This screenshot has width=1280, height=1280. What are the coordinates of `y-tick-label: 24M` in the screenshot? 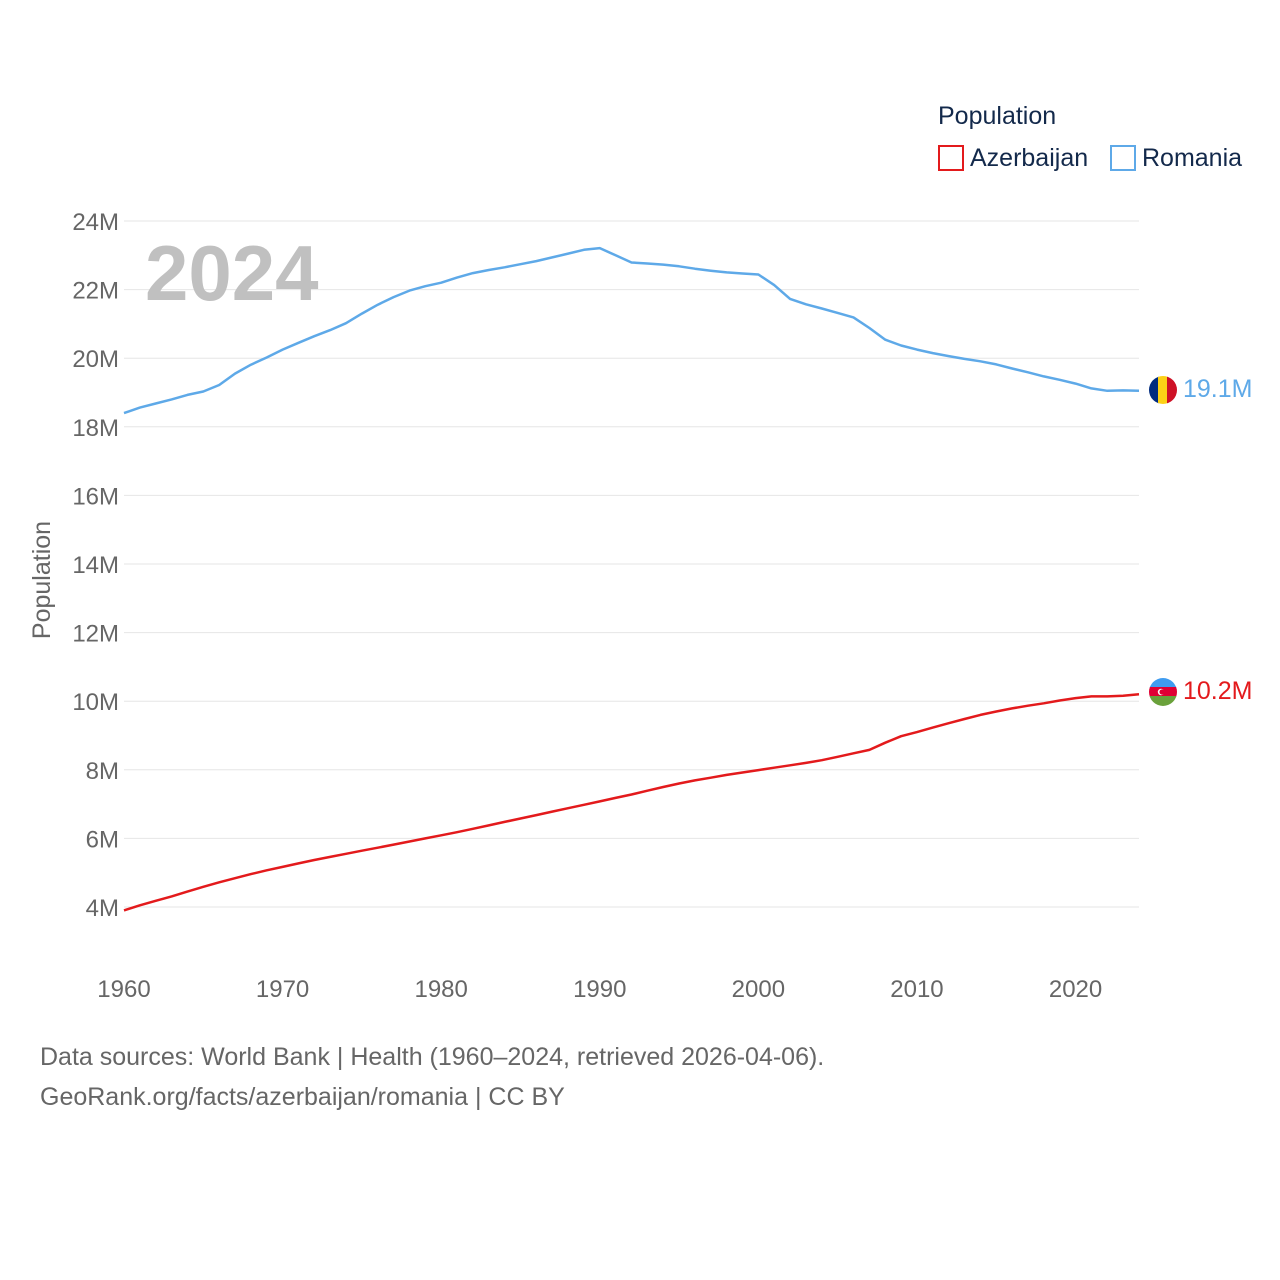 It's located at (95, 222).